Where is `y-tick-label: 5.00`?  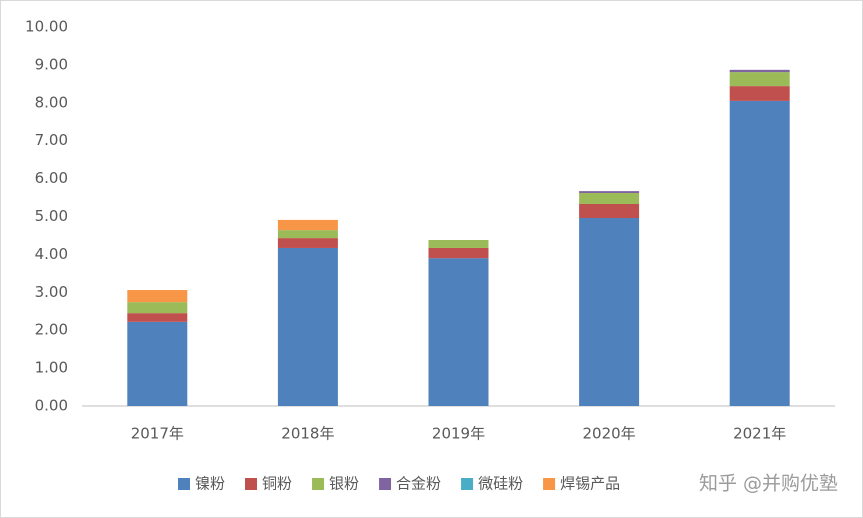 y-tick-label: 5.00 is located at coordinates (51, 216).